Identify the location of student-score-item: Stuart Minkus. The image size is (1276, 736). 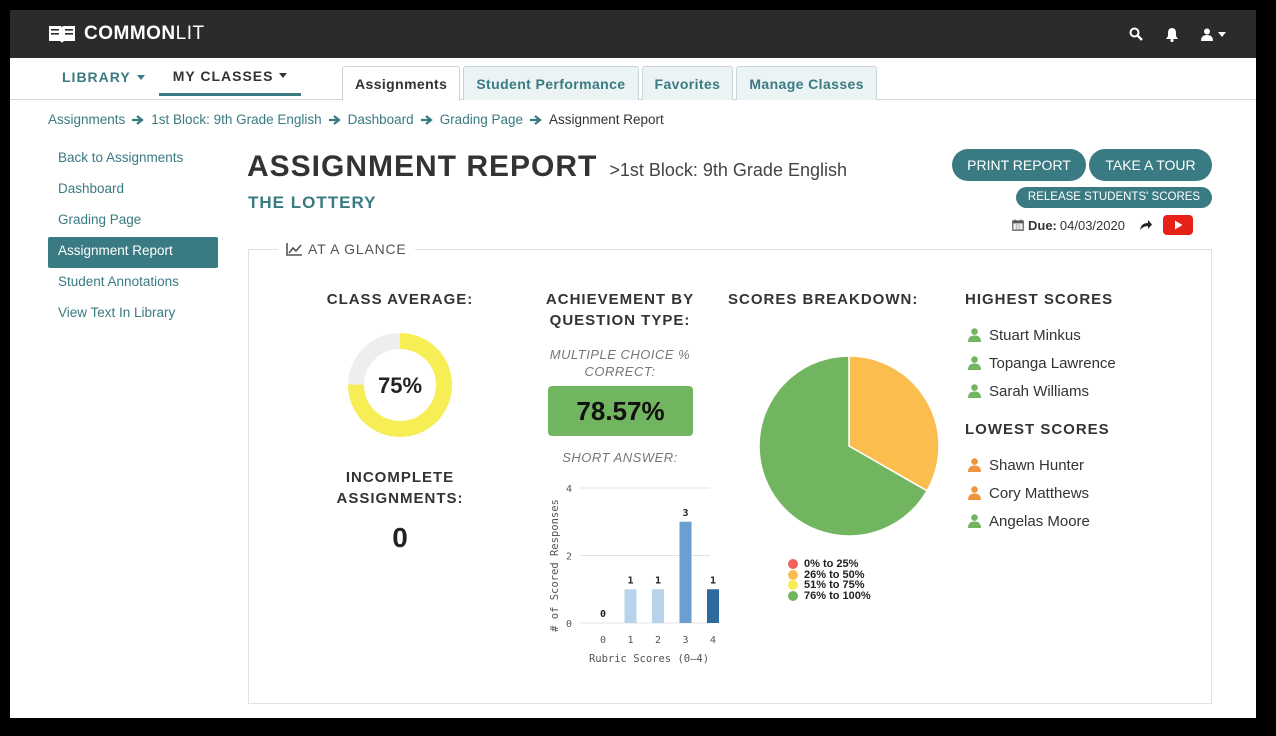
(1042, 335).